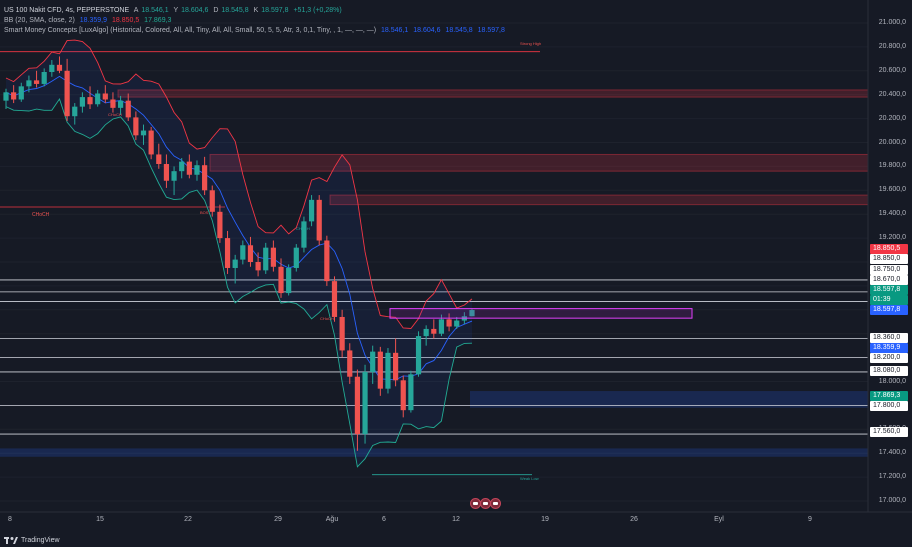 This screenshot has width=912, height=547. I want to click on price-tick-label: 20.400,0, so click(892, 94).